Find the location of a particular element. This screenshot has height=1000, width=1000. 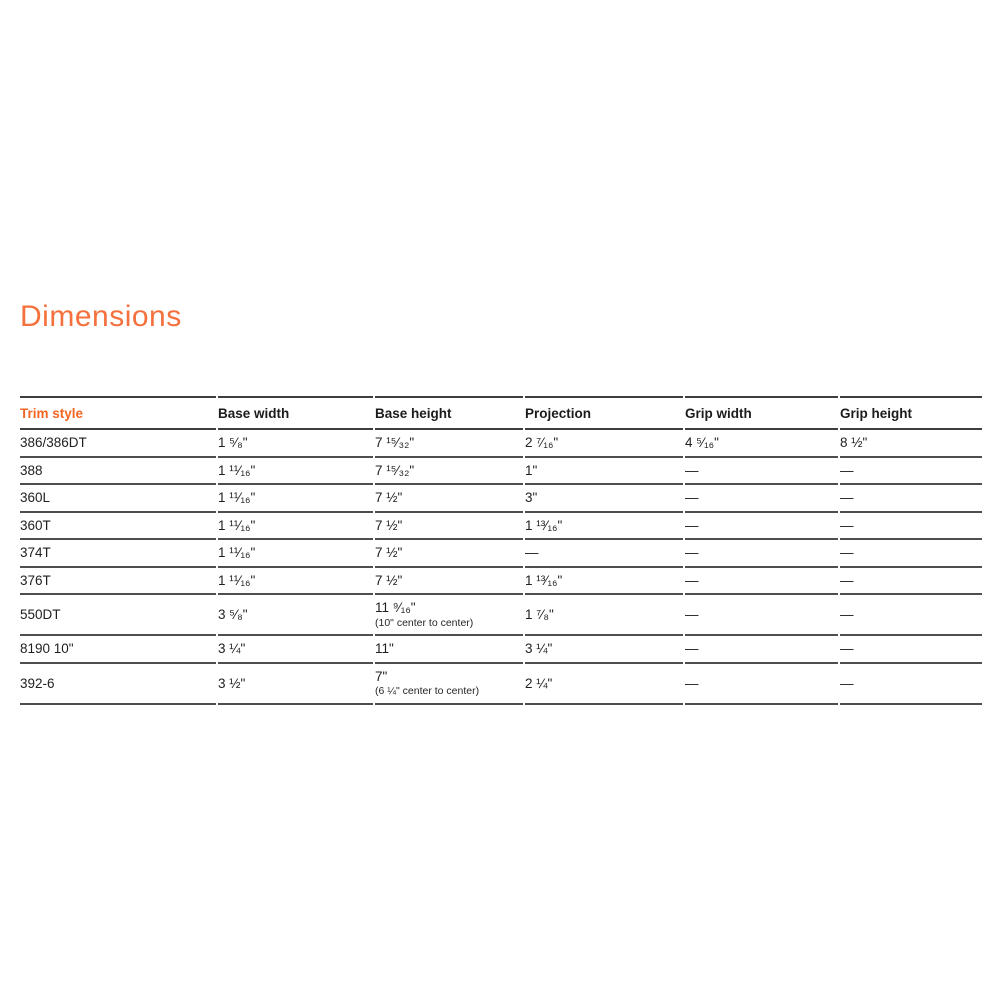

value-cell: 2 ¼" is located at coordinates (604, 684).